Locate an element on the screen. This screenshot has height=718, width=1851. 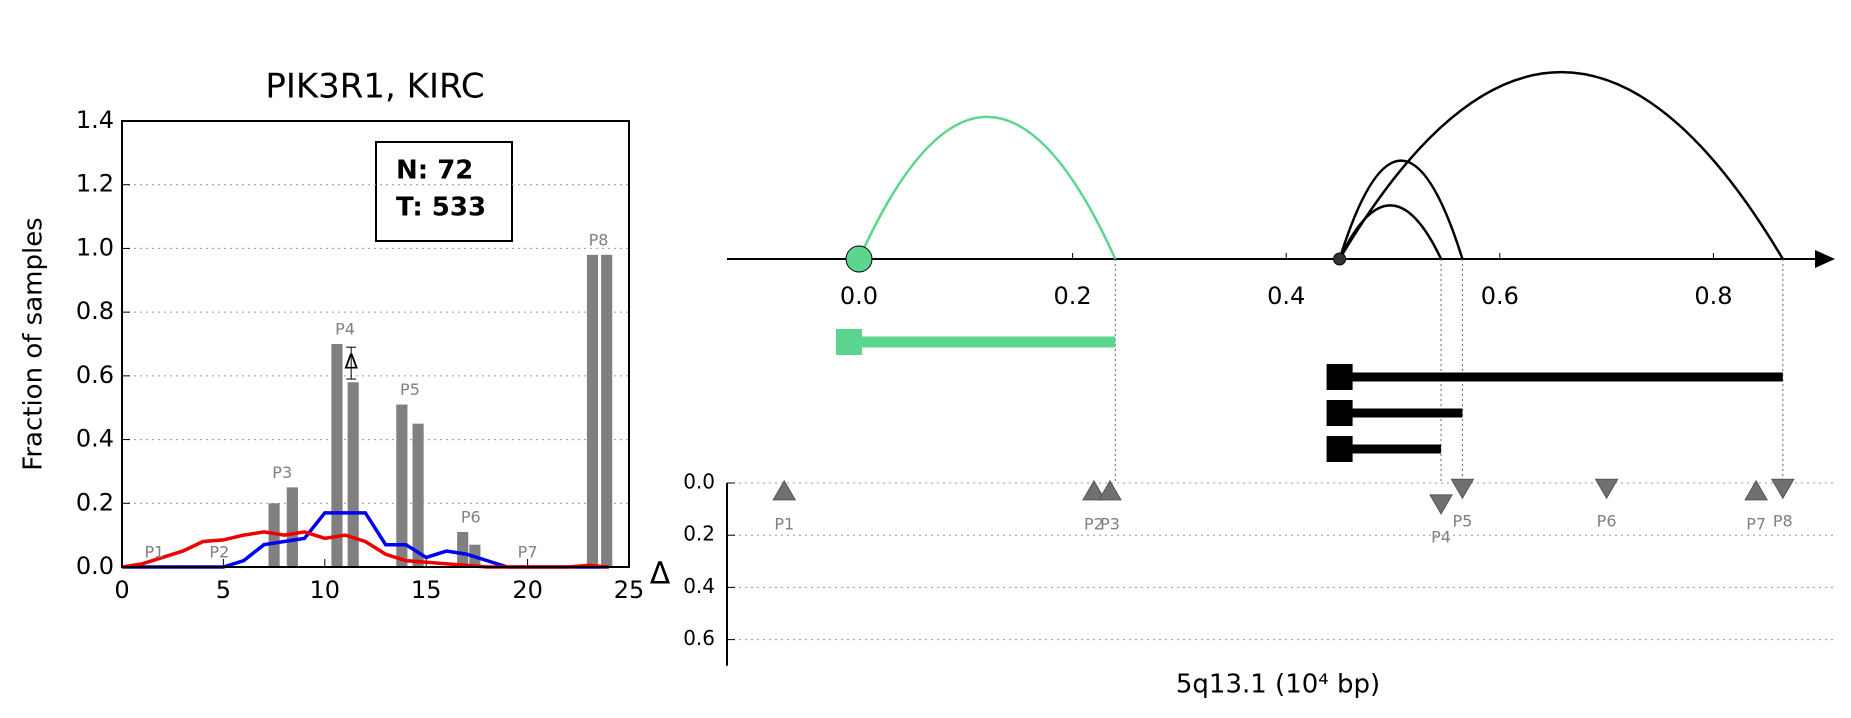
chart-title: PIK3R1, KIRC is located at coordinates (374, 87).